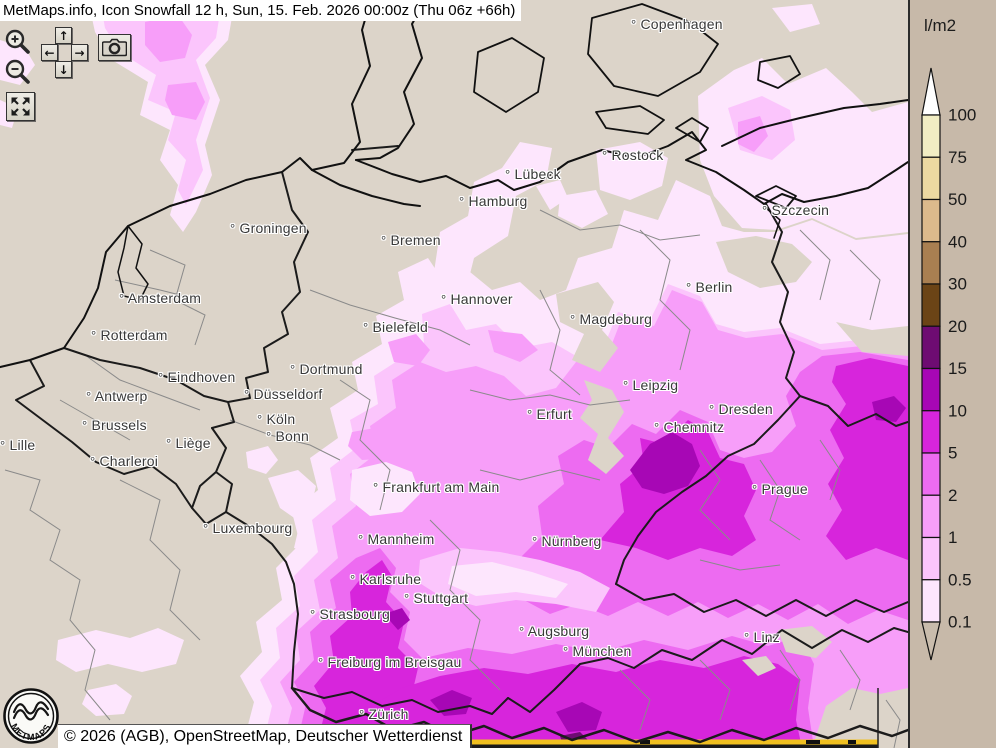  What do you see at coordinates (117, 425) in the screenshot?
I see `city-name: Brussels` at bounding box center [117, 425].